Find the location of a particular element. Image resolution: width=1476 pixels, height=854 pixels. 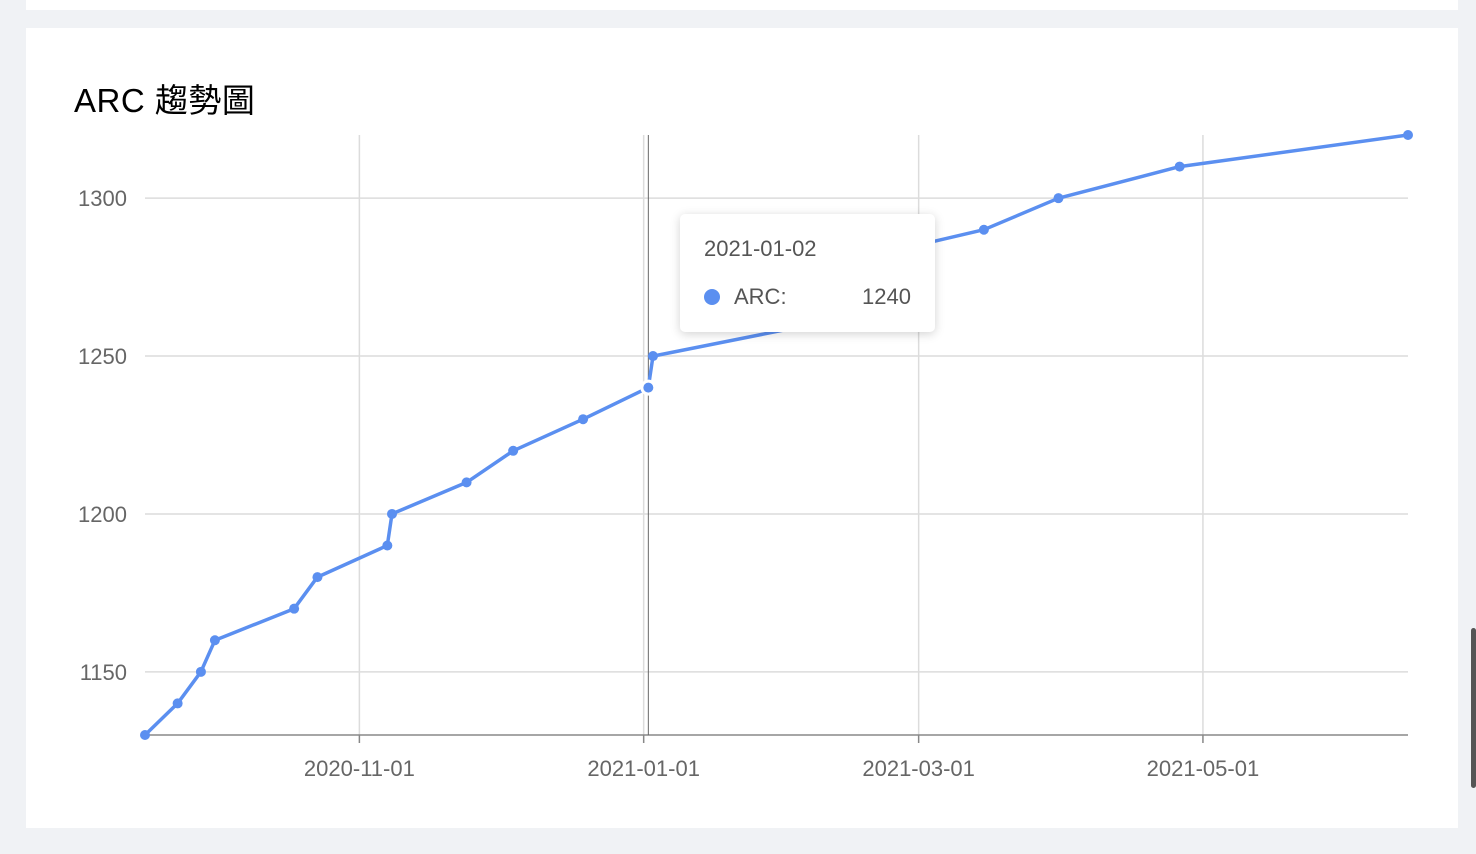

x-tick-label: 2020-11-01 is located at coordinates (359, 768).